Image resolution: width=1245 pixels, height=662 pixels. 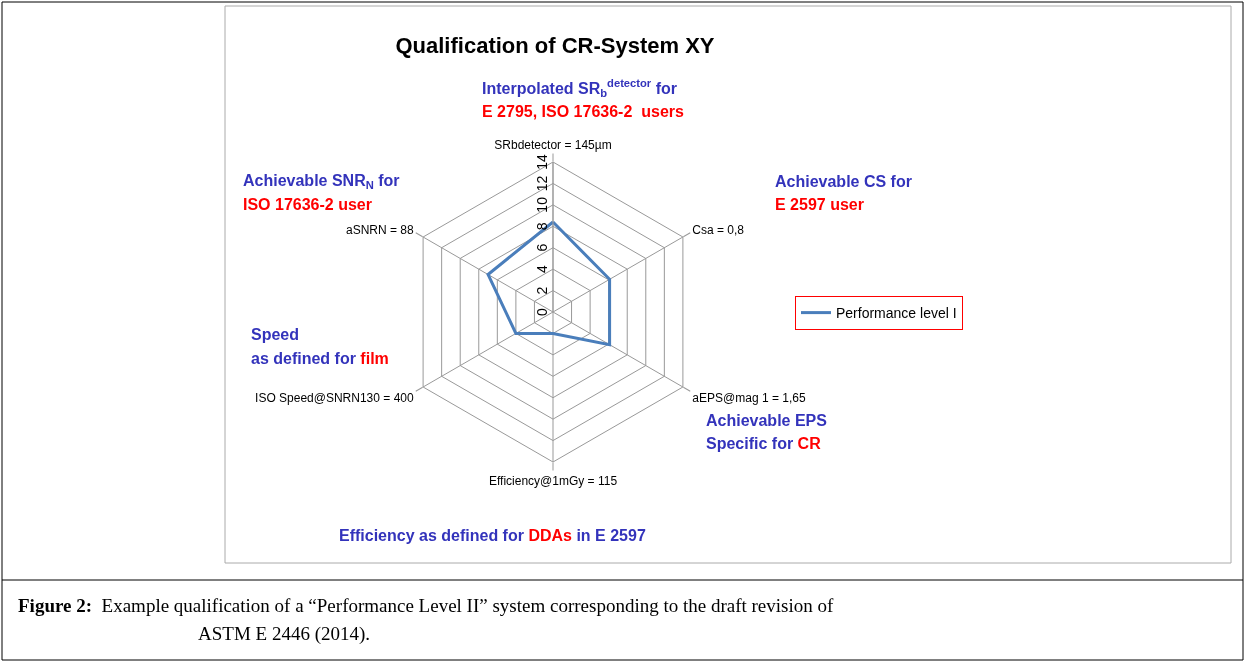 I want to click on text: Interpolated SR$_{b}$$^{detector}$ for, so click(x=579, y=88).